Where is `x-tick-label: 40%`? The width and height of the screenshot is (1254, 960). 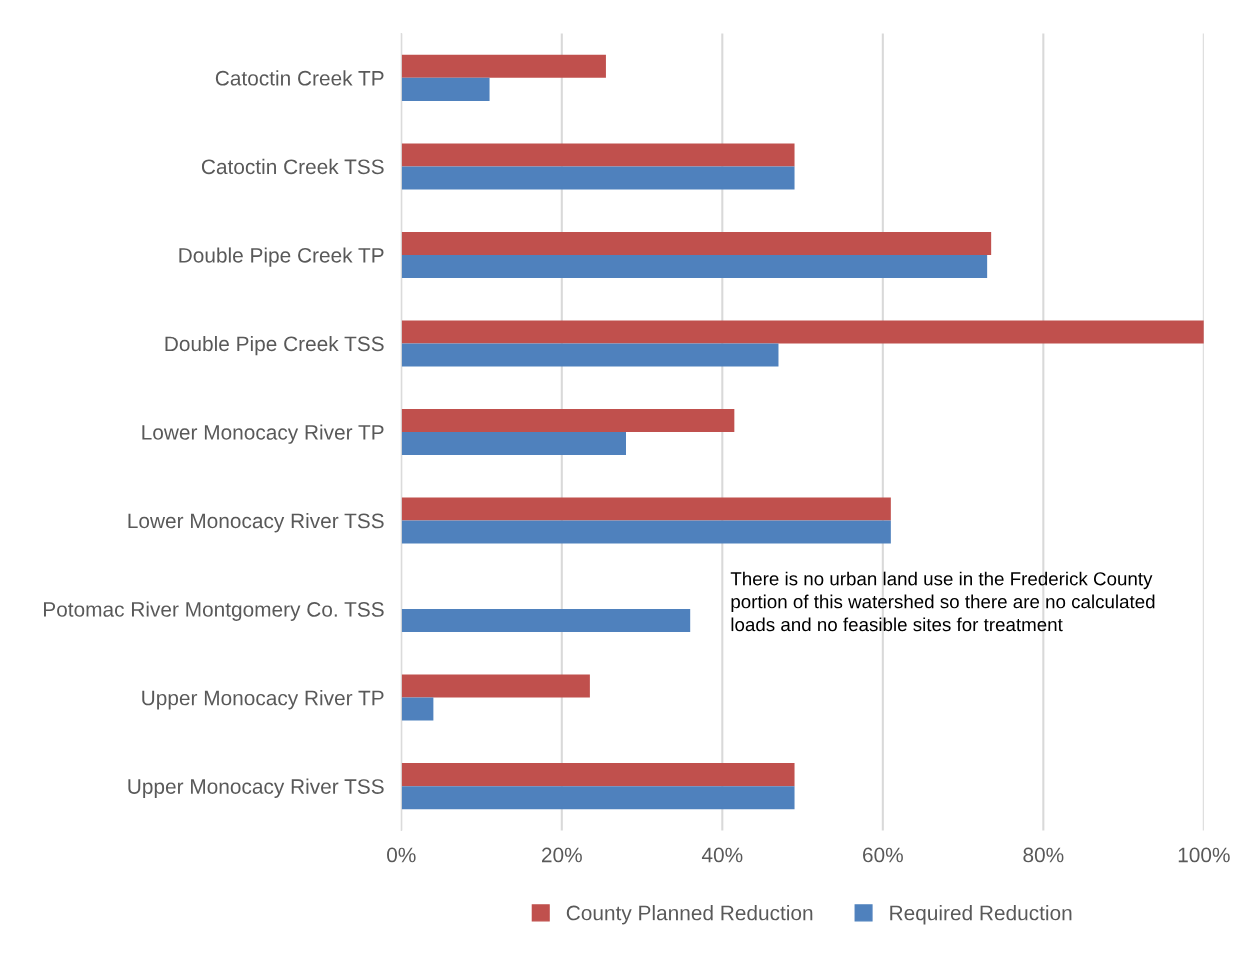 x-tick-label: 40% is located at coordinates (722, 855).